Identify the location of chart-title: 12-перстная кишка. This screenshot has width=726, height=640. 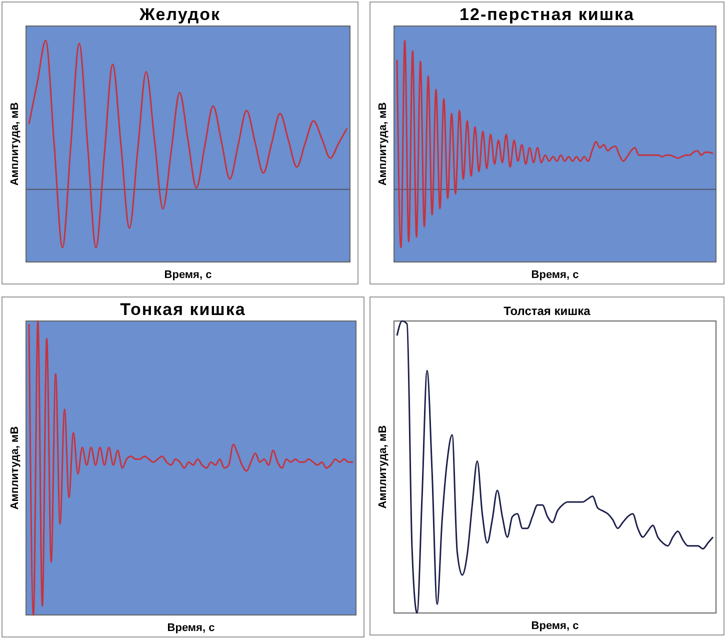
(547, 14).